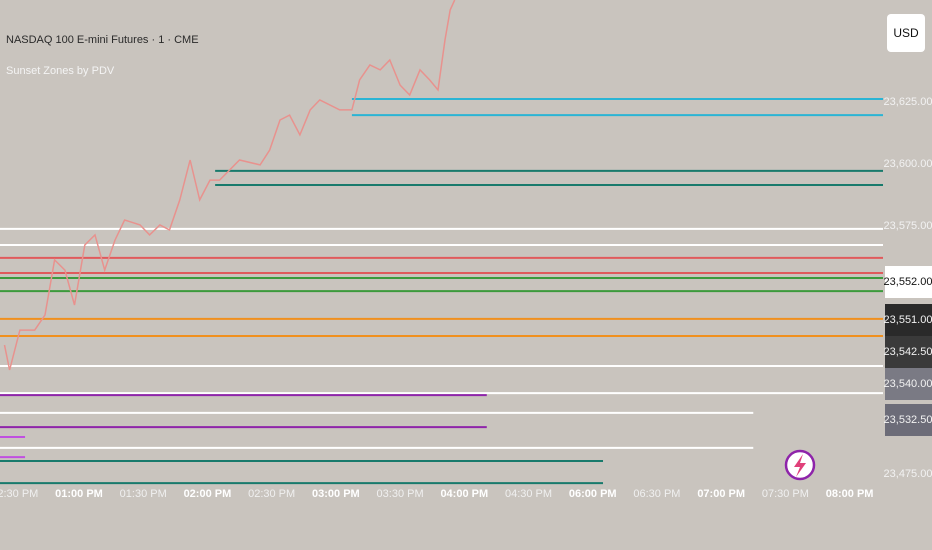 The height and width of the screenshot is (550, 932). I want to click on x-tick-label: 12:30 PM, so click(19, 494).